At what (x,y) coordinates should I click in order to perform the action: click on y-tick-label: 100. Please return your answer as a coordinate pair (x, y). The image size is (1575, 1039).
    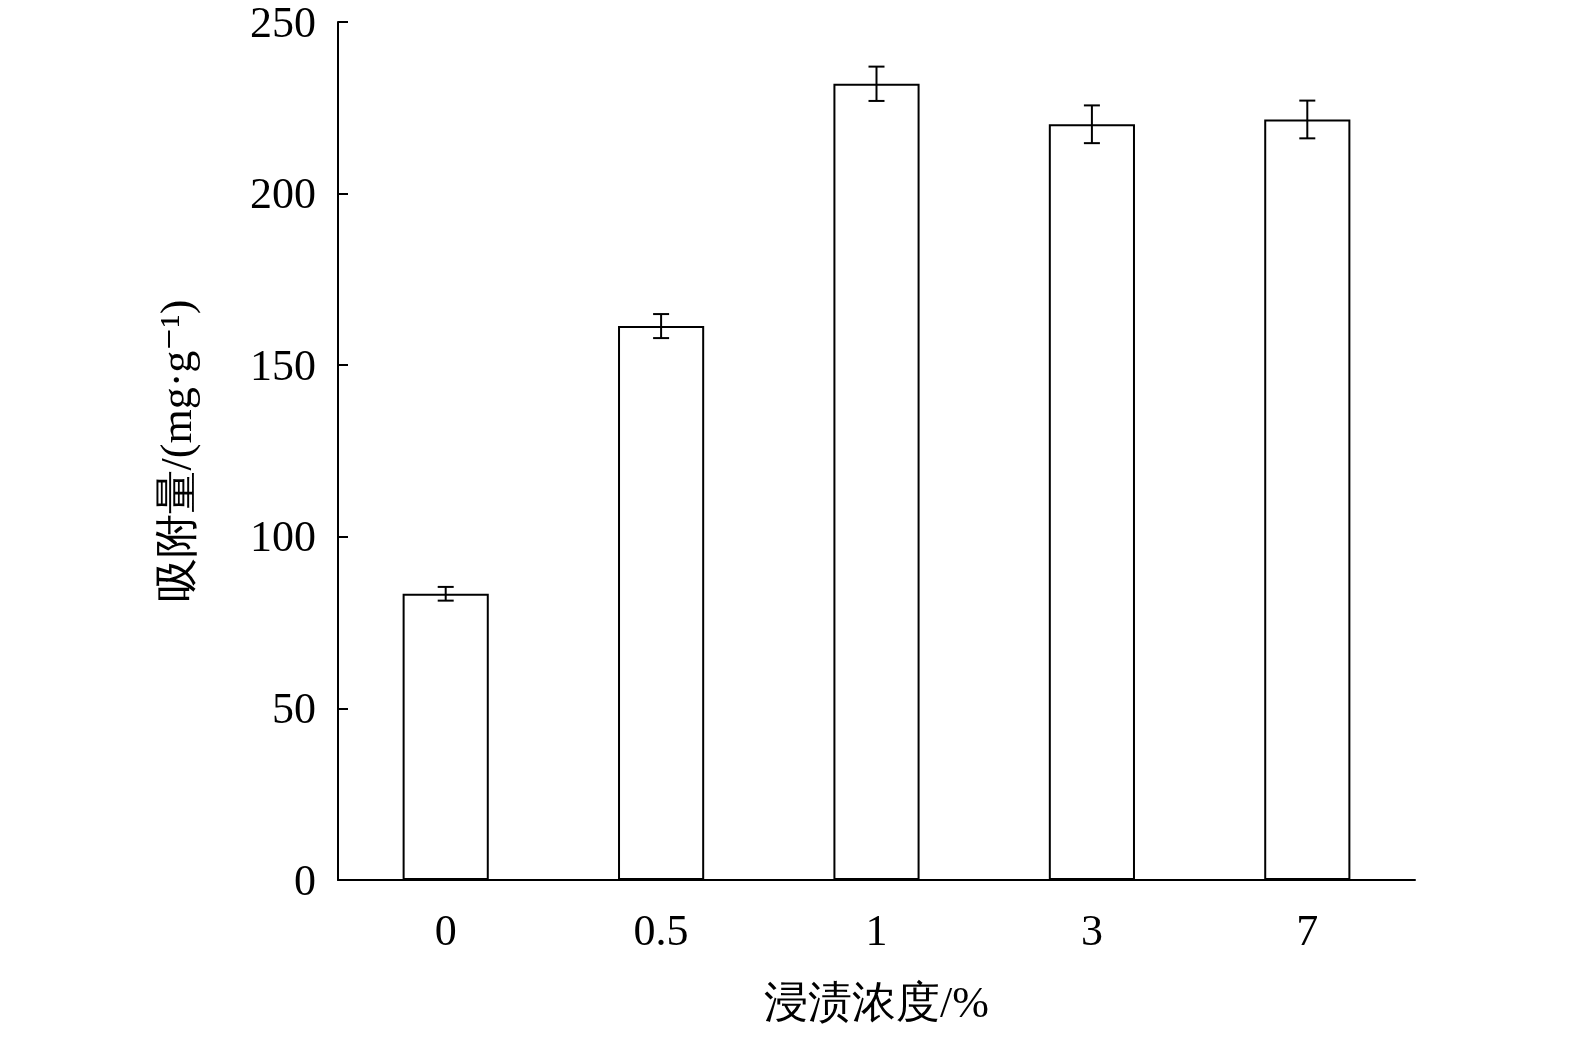
    Looking at the image, I should click on (283, 537).